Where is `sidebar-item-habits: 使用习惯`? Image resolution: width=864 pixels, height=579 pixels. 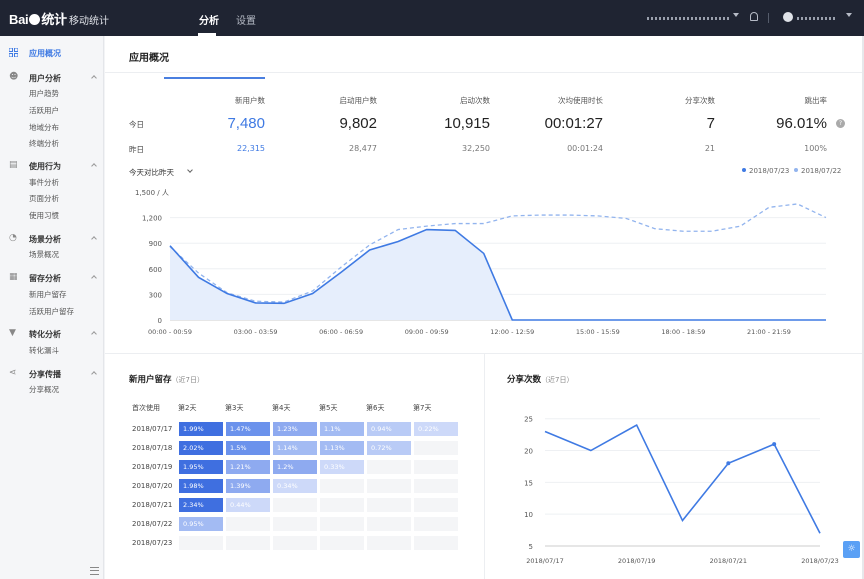 sidebar-item-habits: 使用习惯 is located at coordinates (44, 215).